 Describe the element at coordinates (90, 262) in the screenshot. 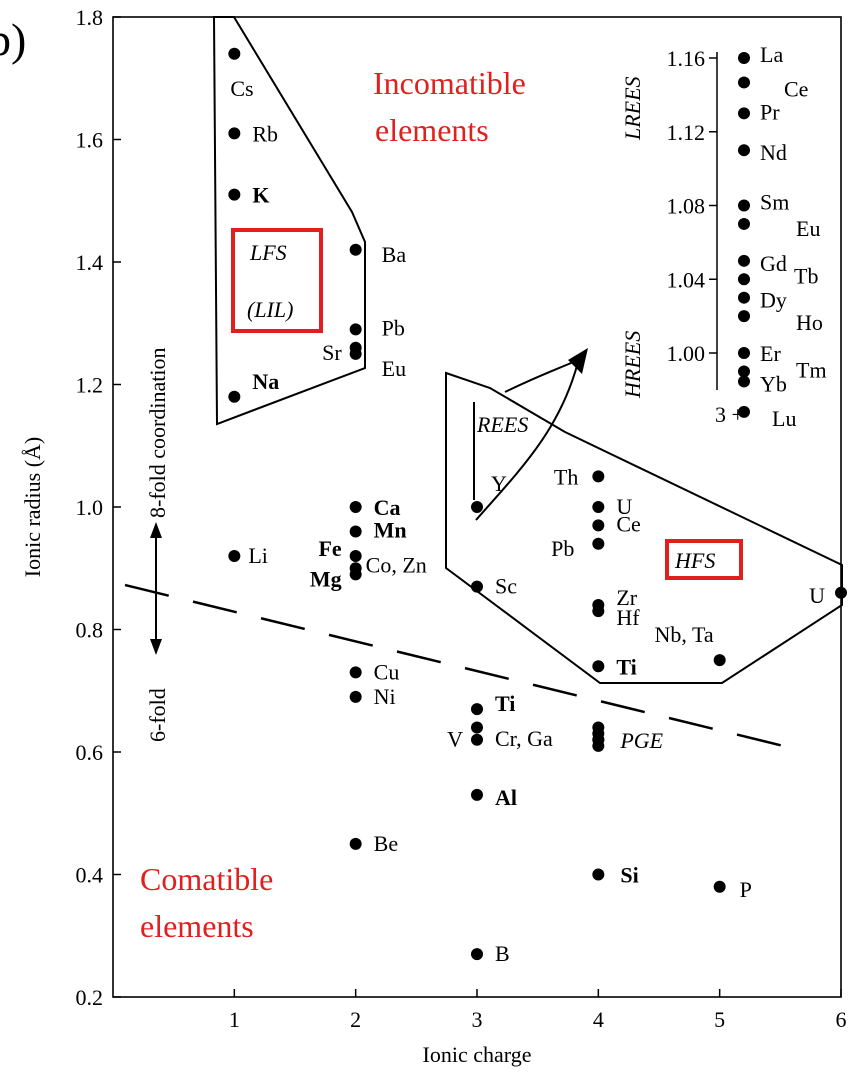

I see `y-tick-label: 1.4` at that location.